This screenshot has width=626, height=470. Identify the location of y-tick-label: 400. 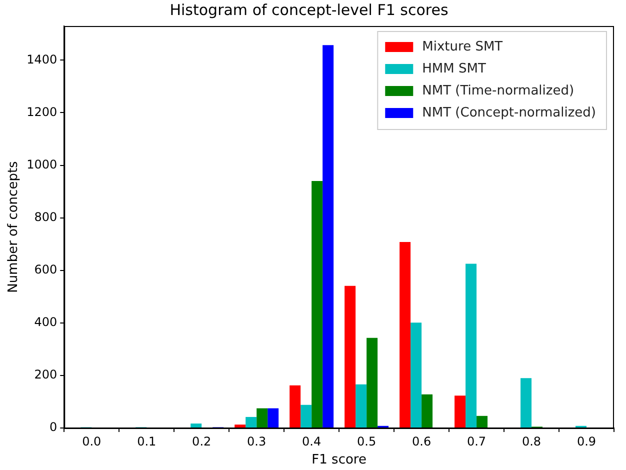
(46, 322).